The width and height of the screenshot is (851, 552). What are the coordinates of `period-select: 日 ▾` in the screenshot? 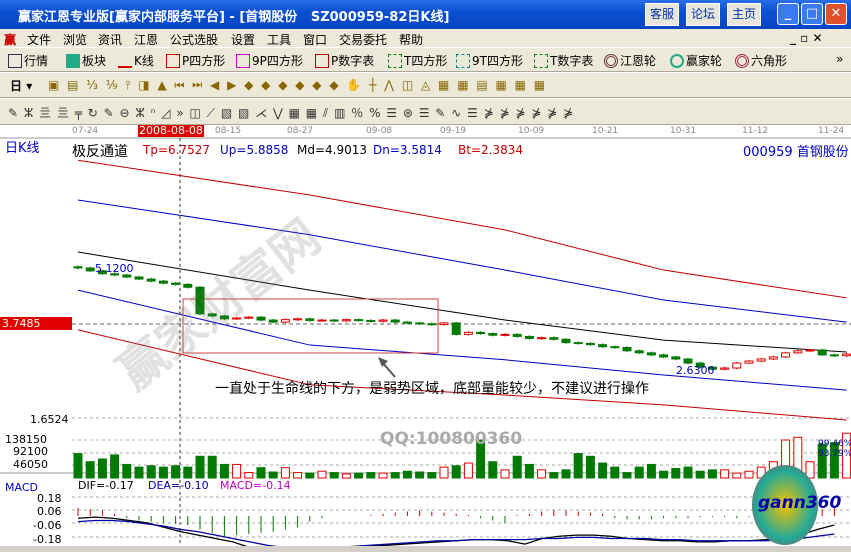 It's located at (21, 86).